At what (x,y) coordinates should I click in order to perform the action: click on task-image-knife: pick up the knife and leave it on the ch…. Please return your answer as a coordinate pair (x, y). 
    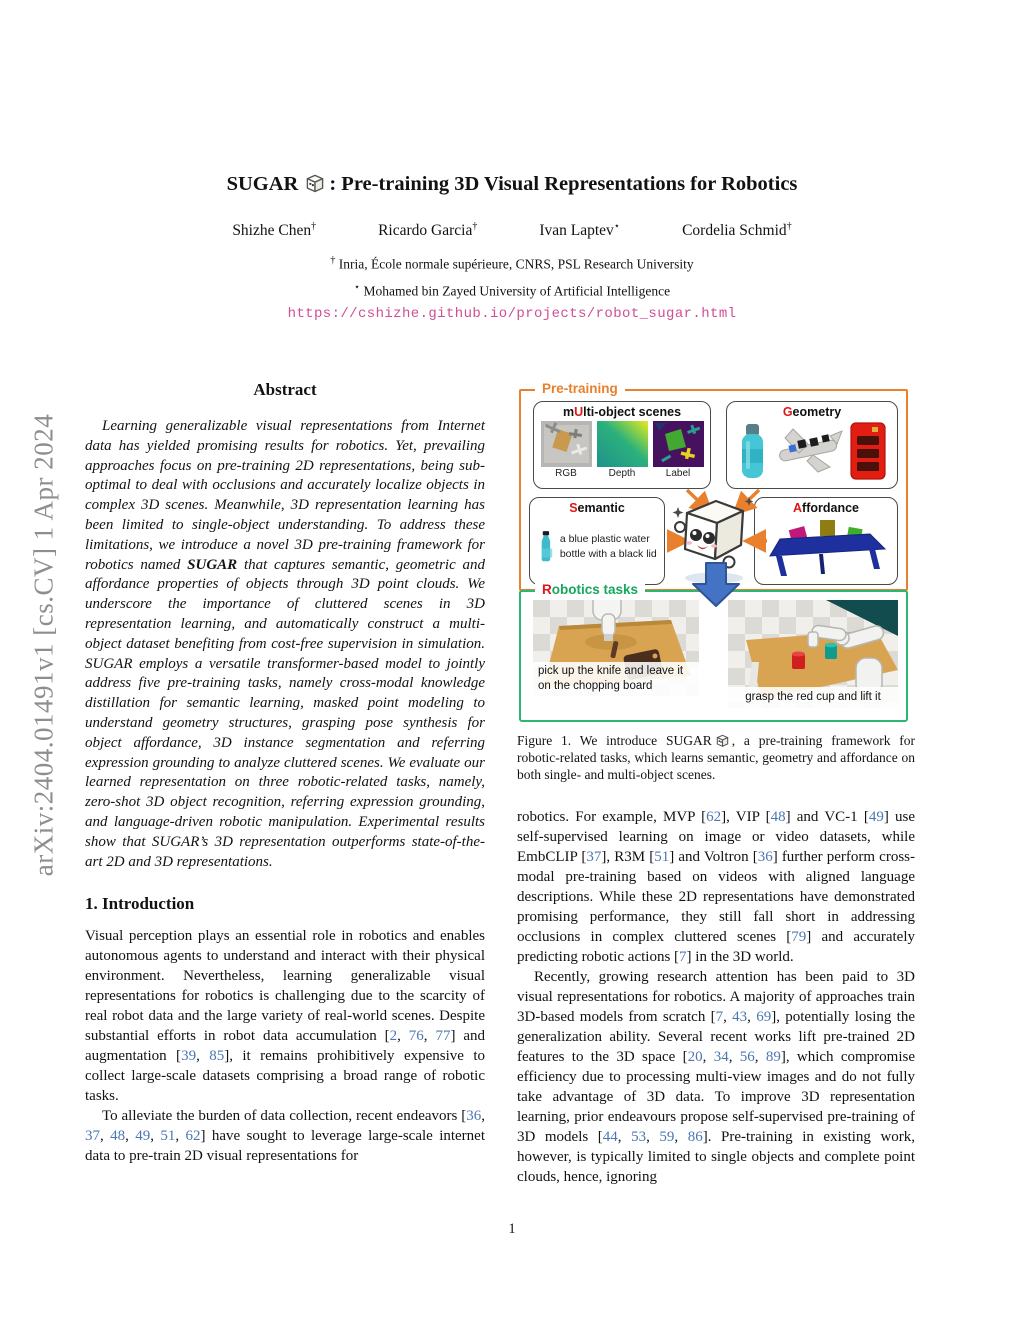
    Looking at the image, I should click on (616, 648).